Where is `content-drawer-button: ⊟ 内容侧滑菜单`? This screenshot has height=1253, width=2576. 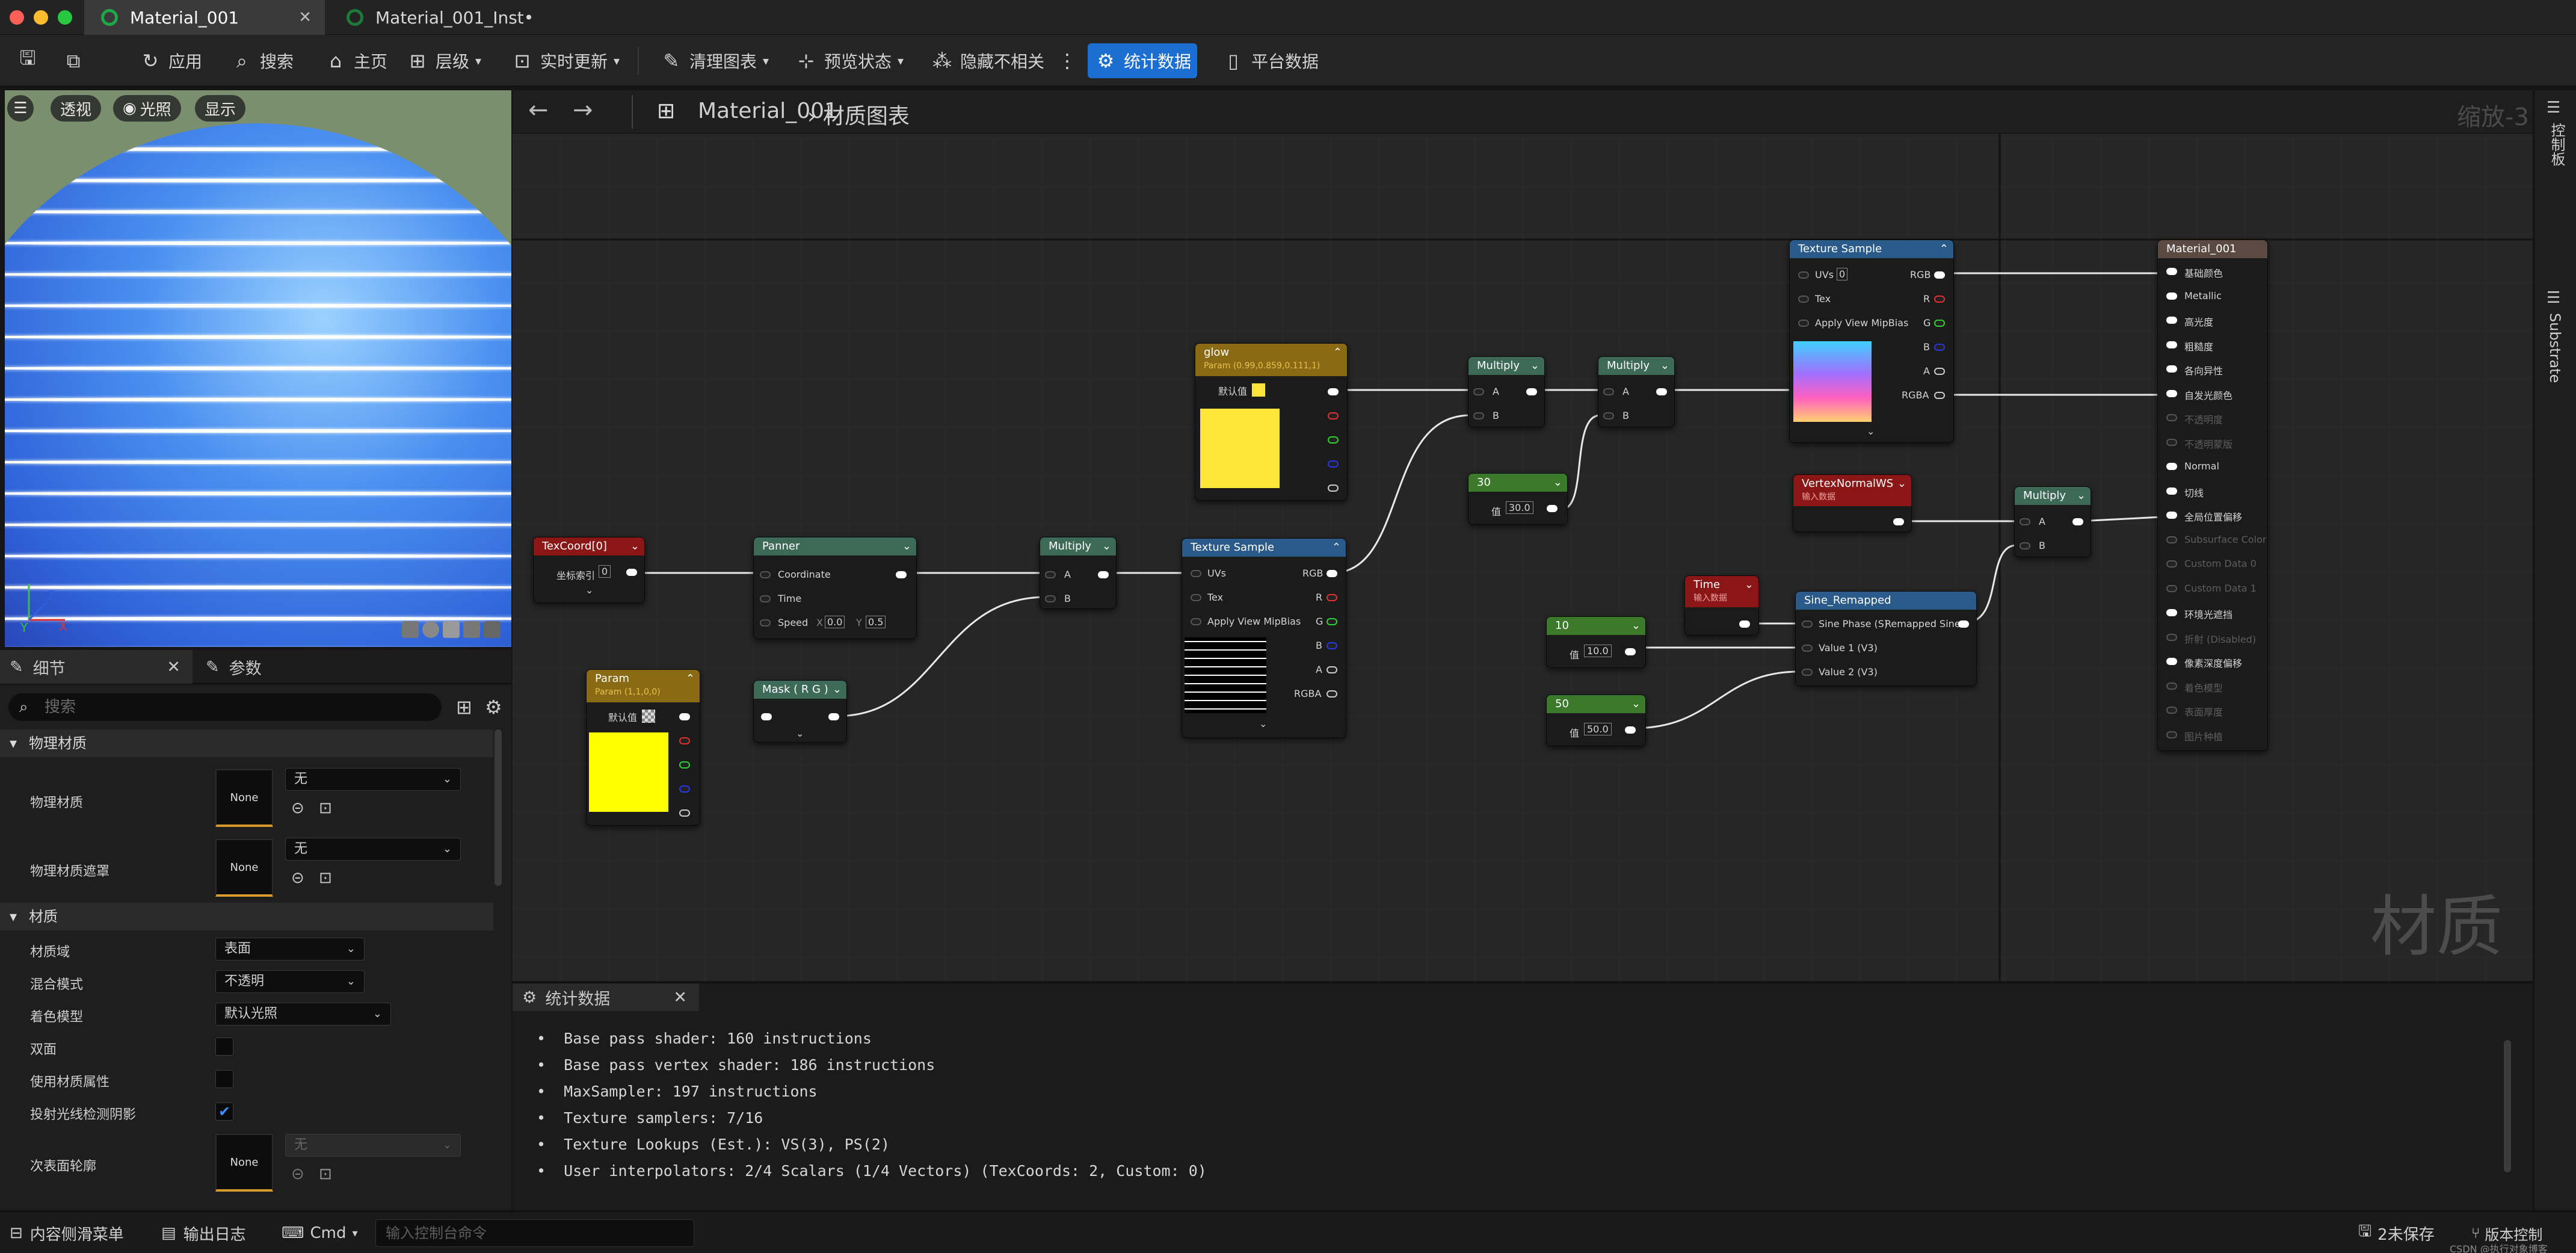
content-drawer-button: ⊟ 内容侧滑菜单 is located at coordinates (67, 1234).